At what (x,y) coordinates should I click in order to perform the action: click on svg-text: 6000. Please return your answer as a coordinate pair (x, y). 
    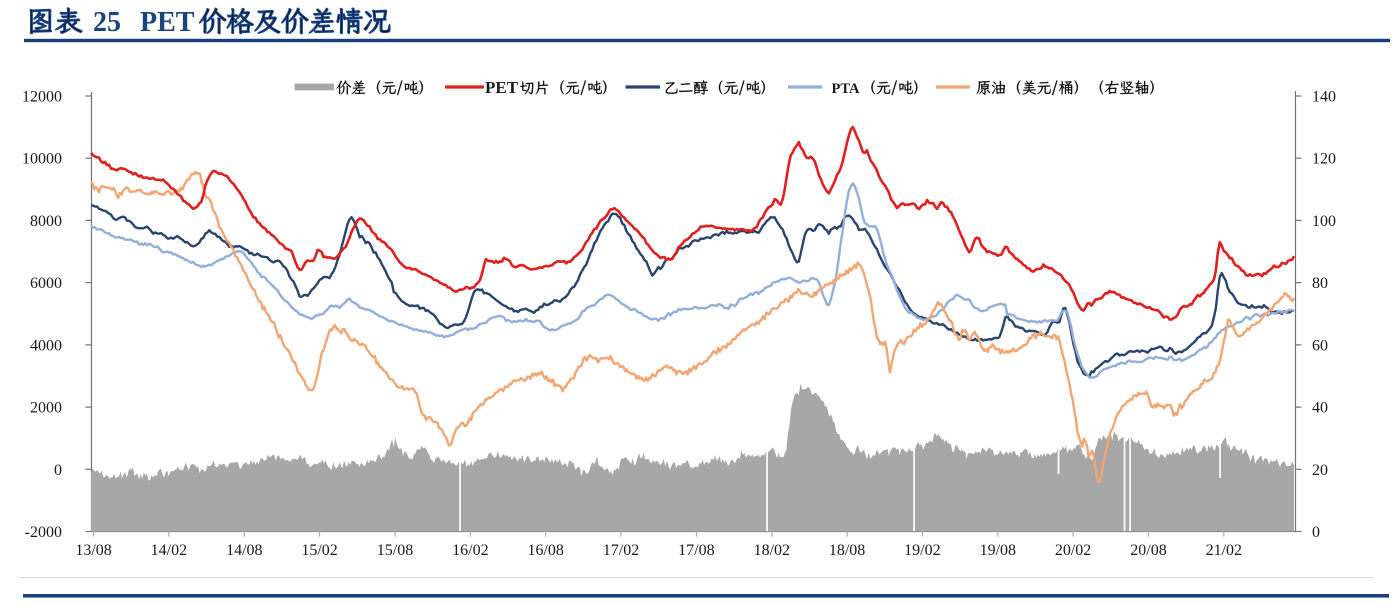
    Looking at the image, I should click on (46, 283).